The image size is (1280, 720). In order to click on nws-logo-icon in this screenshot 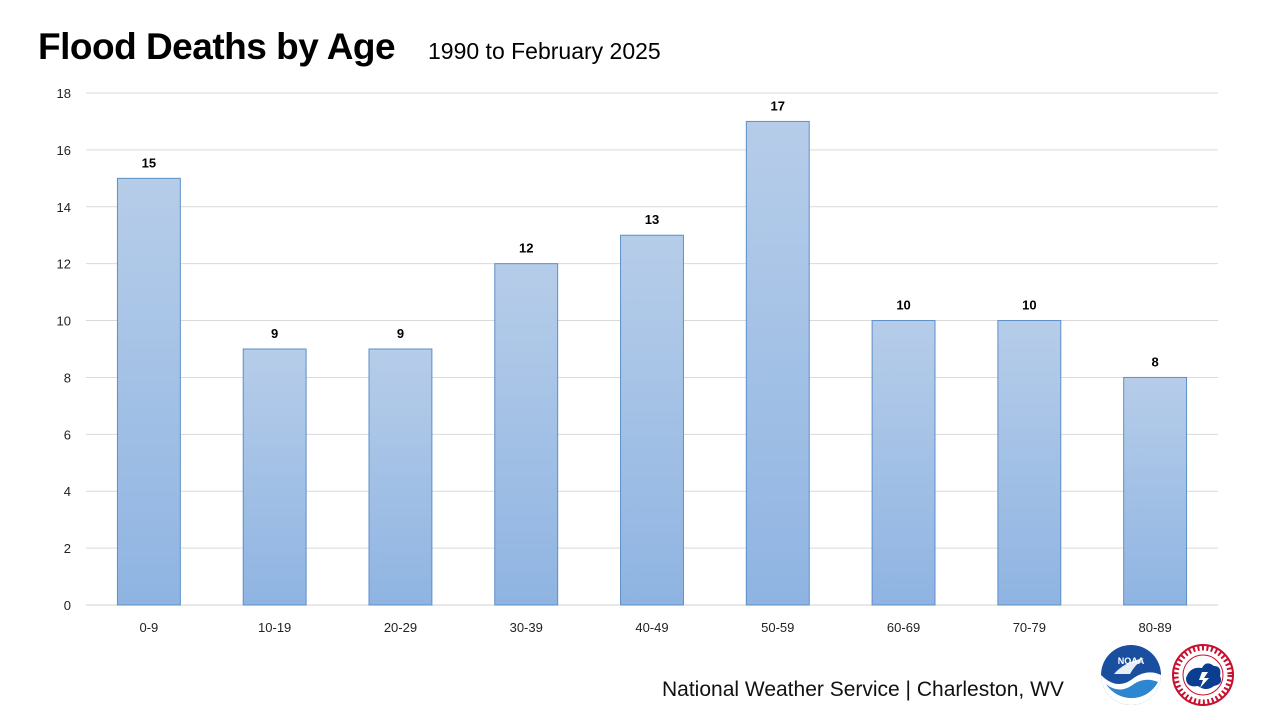, I will do `click(1203, 675)`.